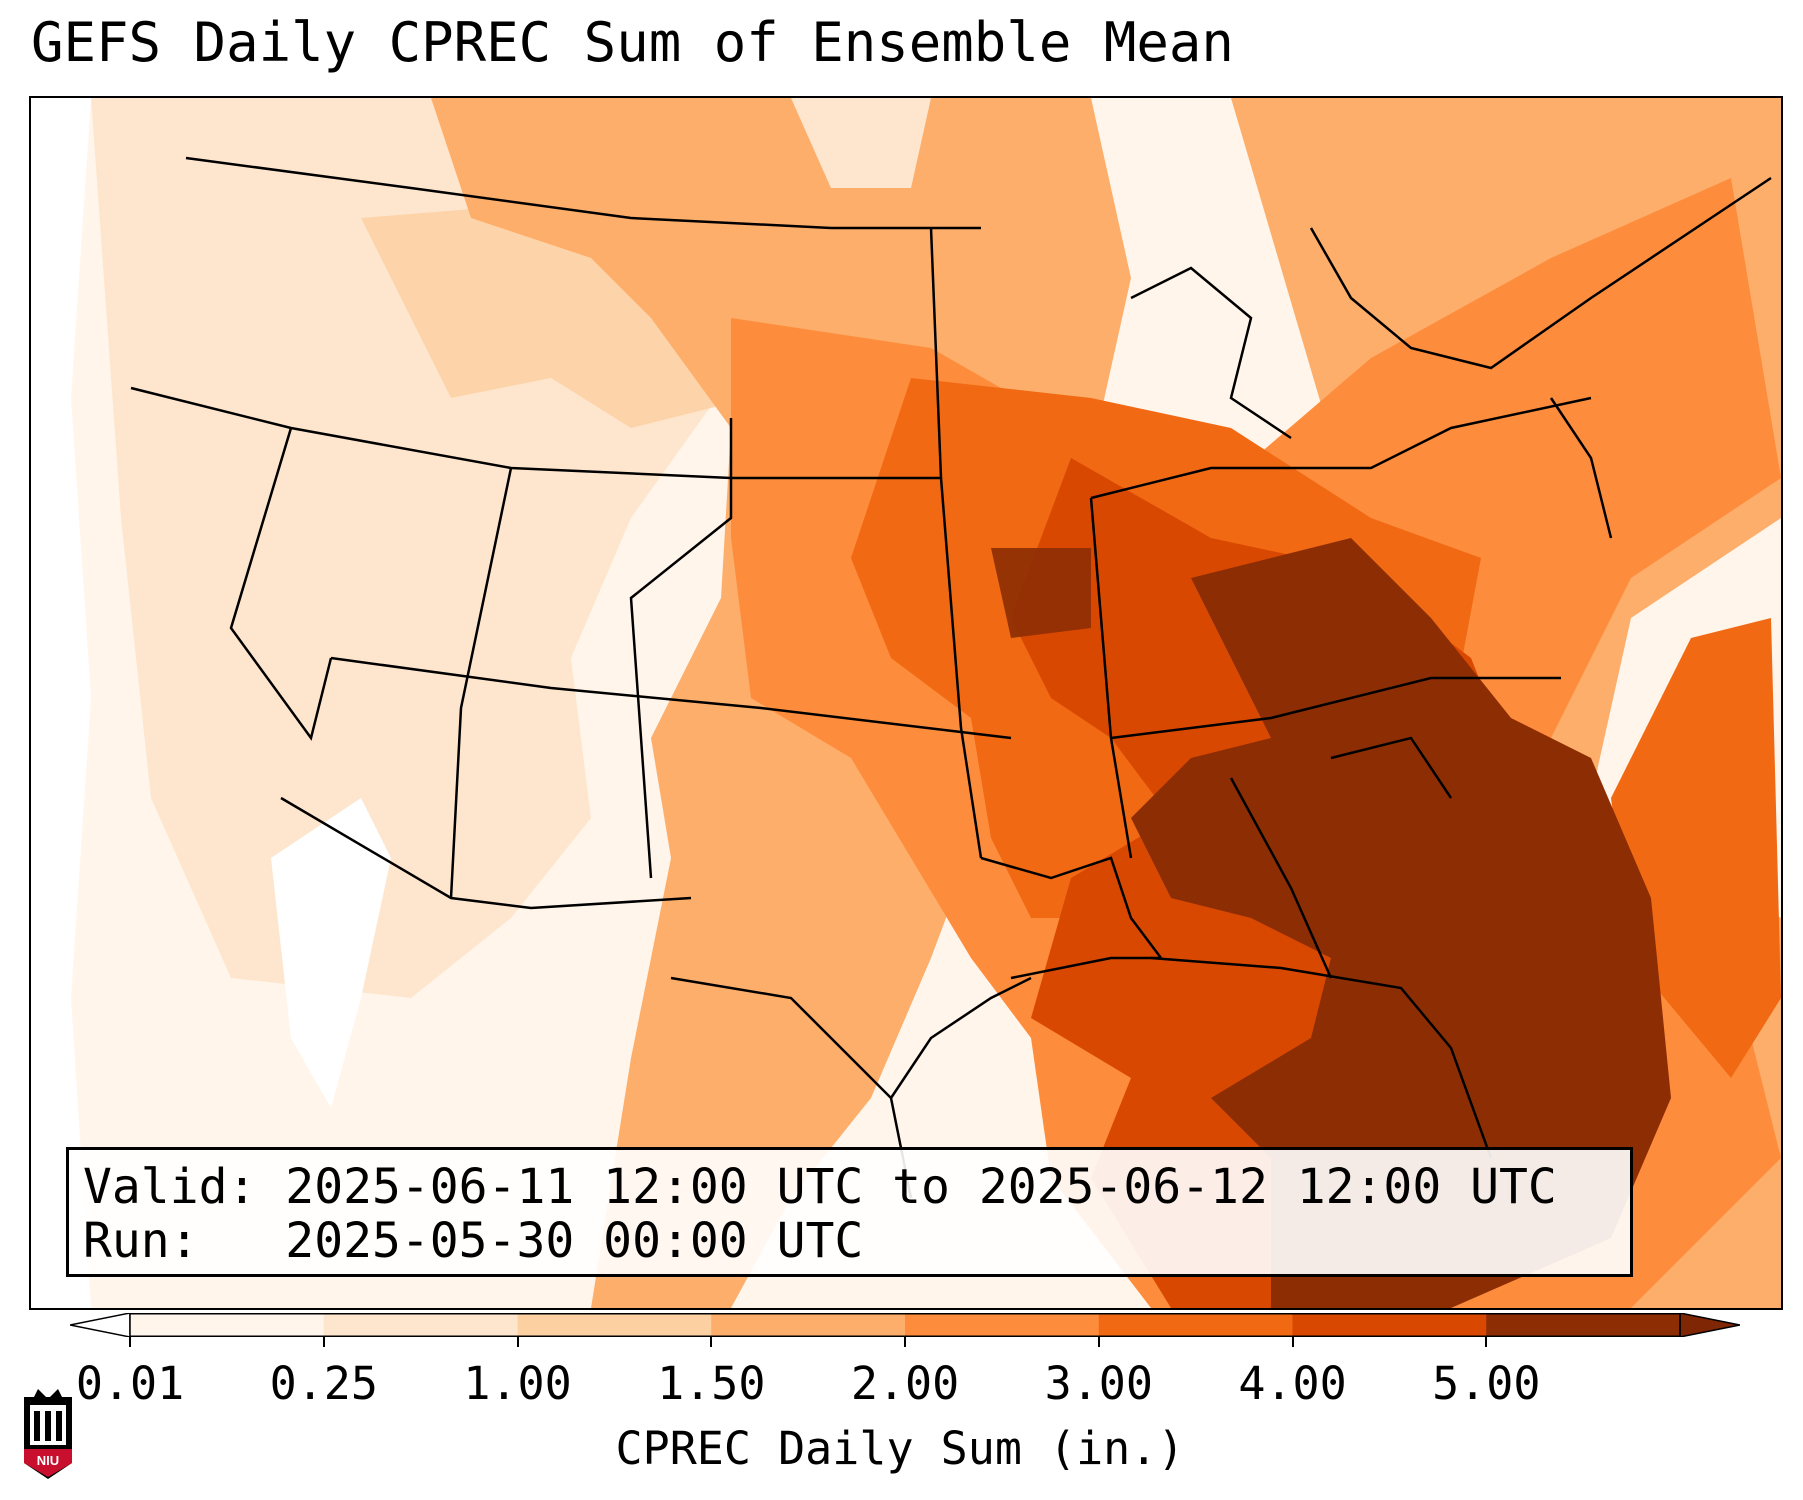 Image resolution: width=1803 pixels, height=1500 pixels. What do you see at coordinates (711, 1383) in the screenshot?
I see `colorbar-tick-label: 1.50` at bounding box center [711, 1383].